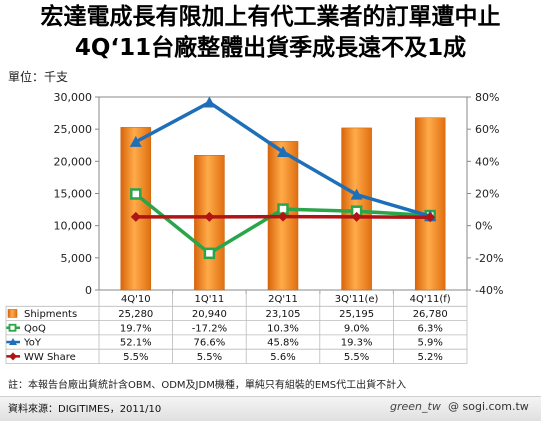 This screenshot has width=541, height=421. I want to click on shipments-value-label: 25,195, so click(356, 314).